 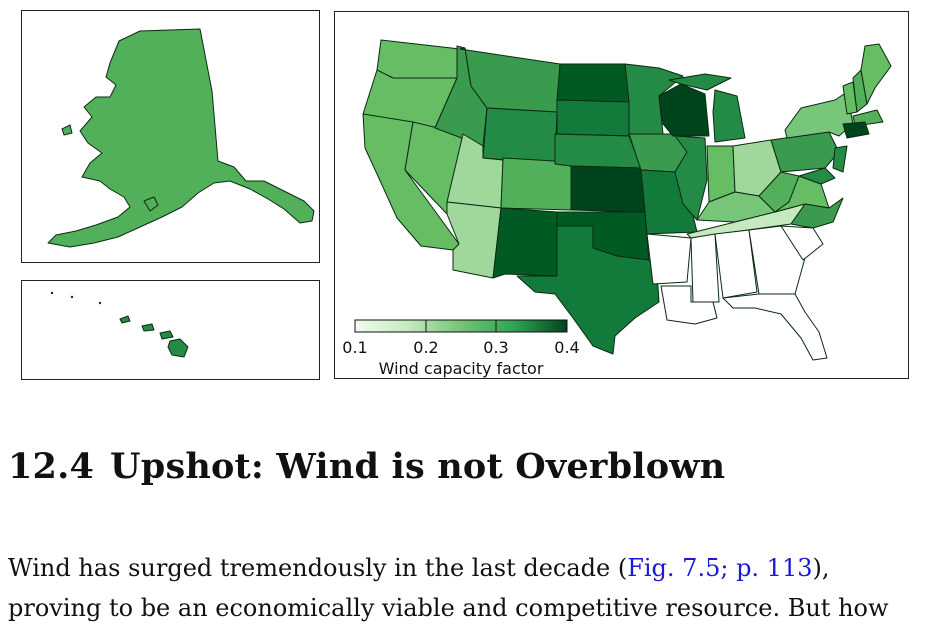 I want to click on state-pennsylvania, so click(x=805, y=152).